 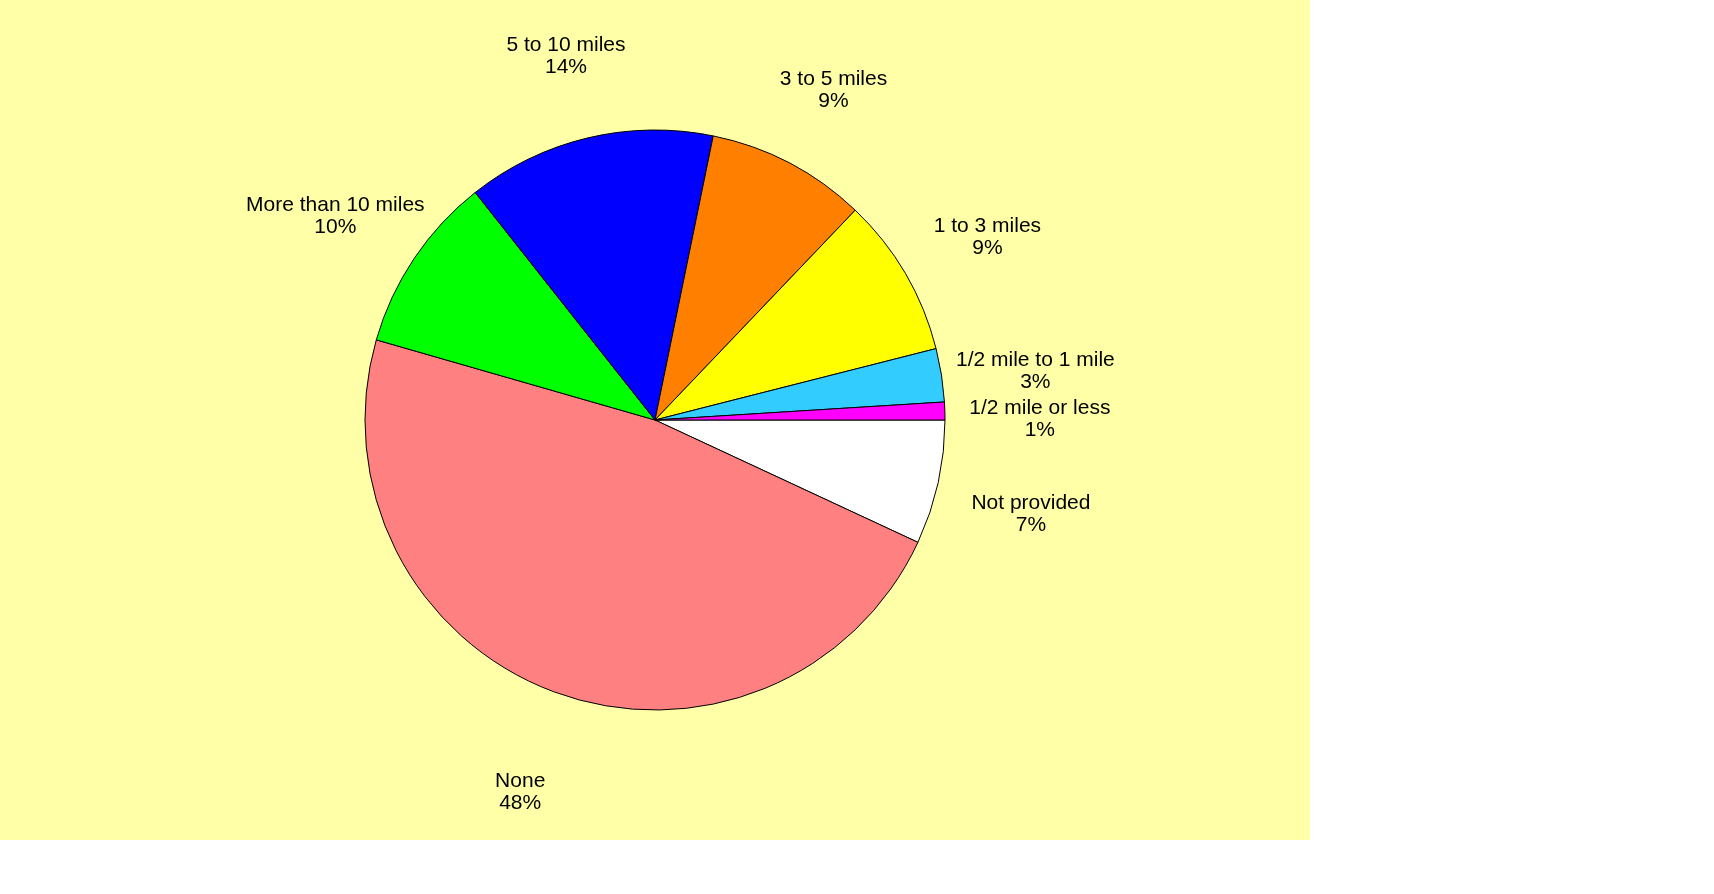 I want to click on slice-label: More than 10 miles, so click(x=335, y=204).